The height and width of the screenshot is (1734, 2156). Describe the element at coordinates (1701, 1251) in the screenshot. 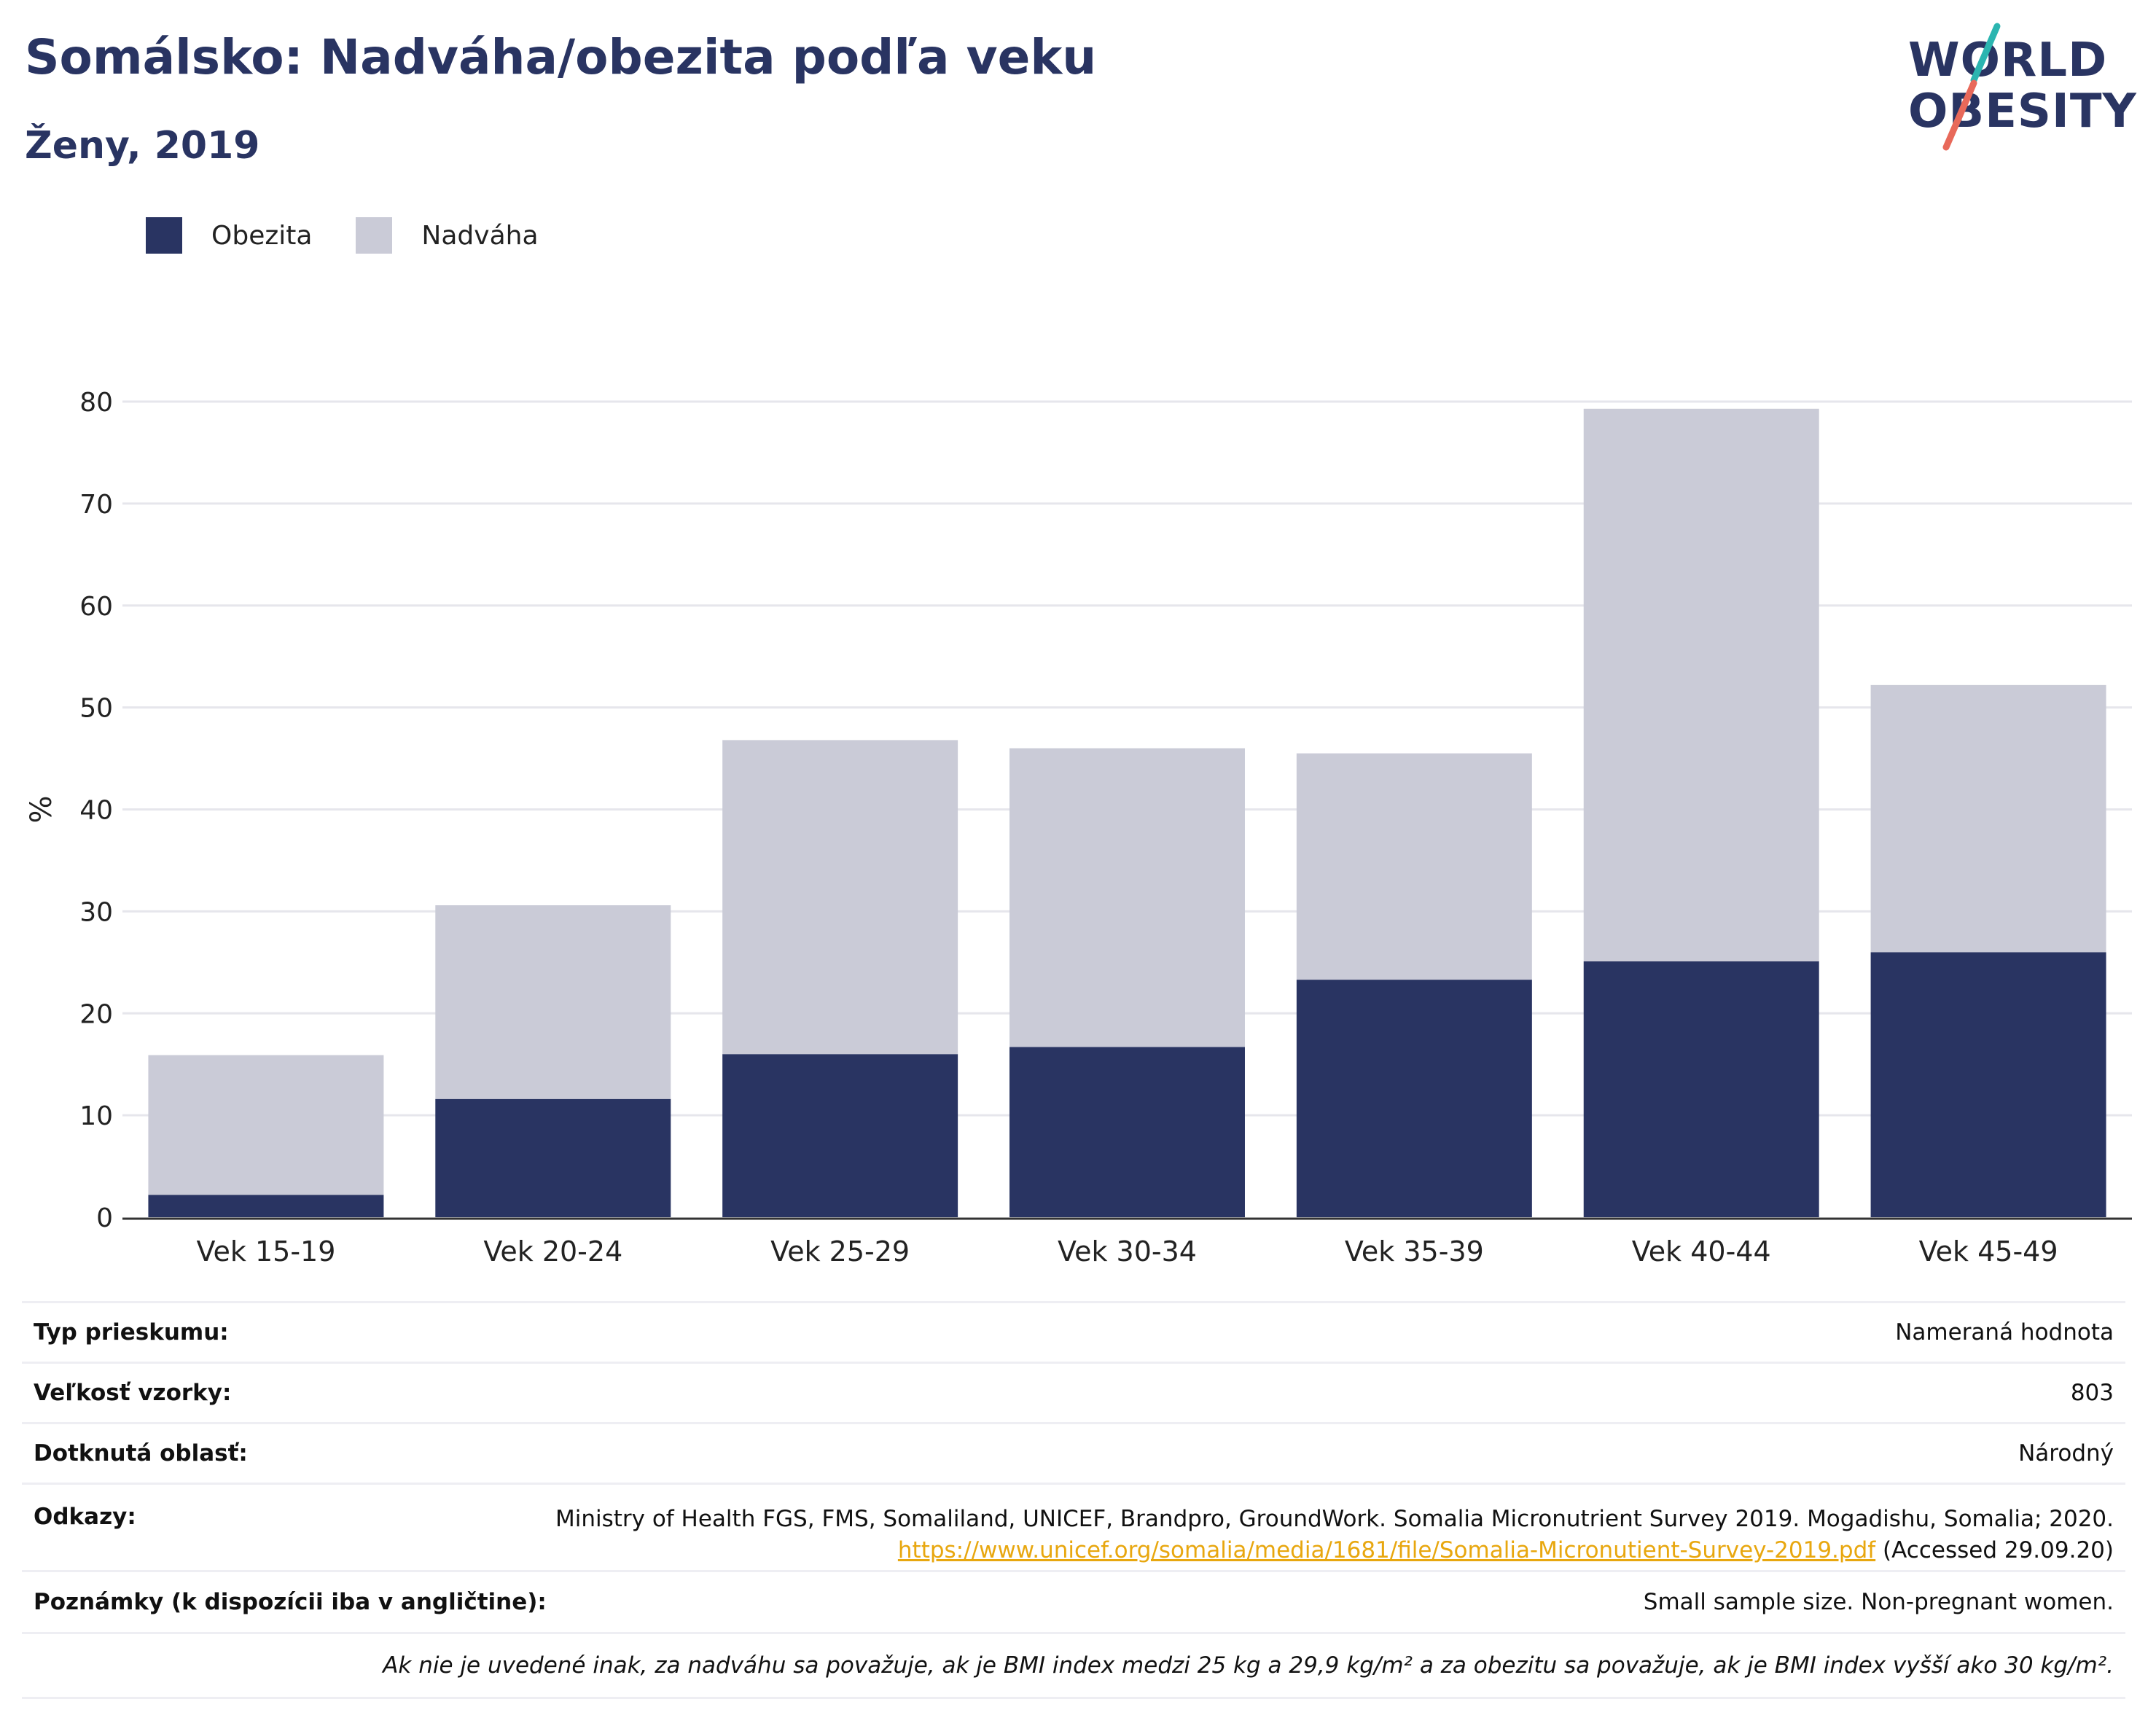

I see `x-tick-label-5: Vek 40-44` at that location.